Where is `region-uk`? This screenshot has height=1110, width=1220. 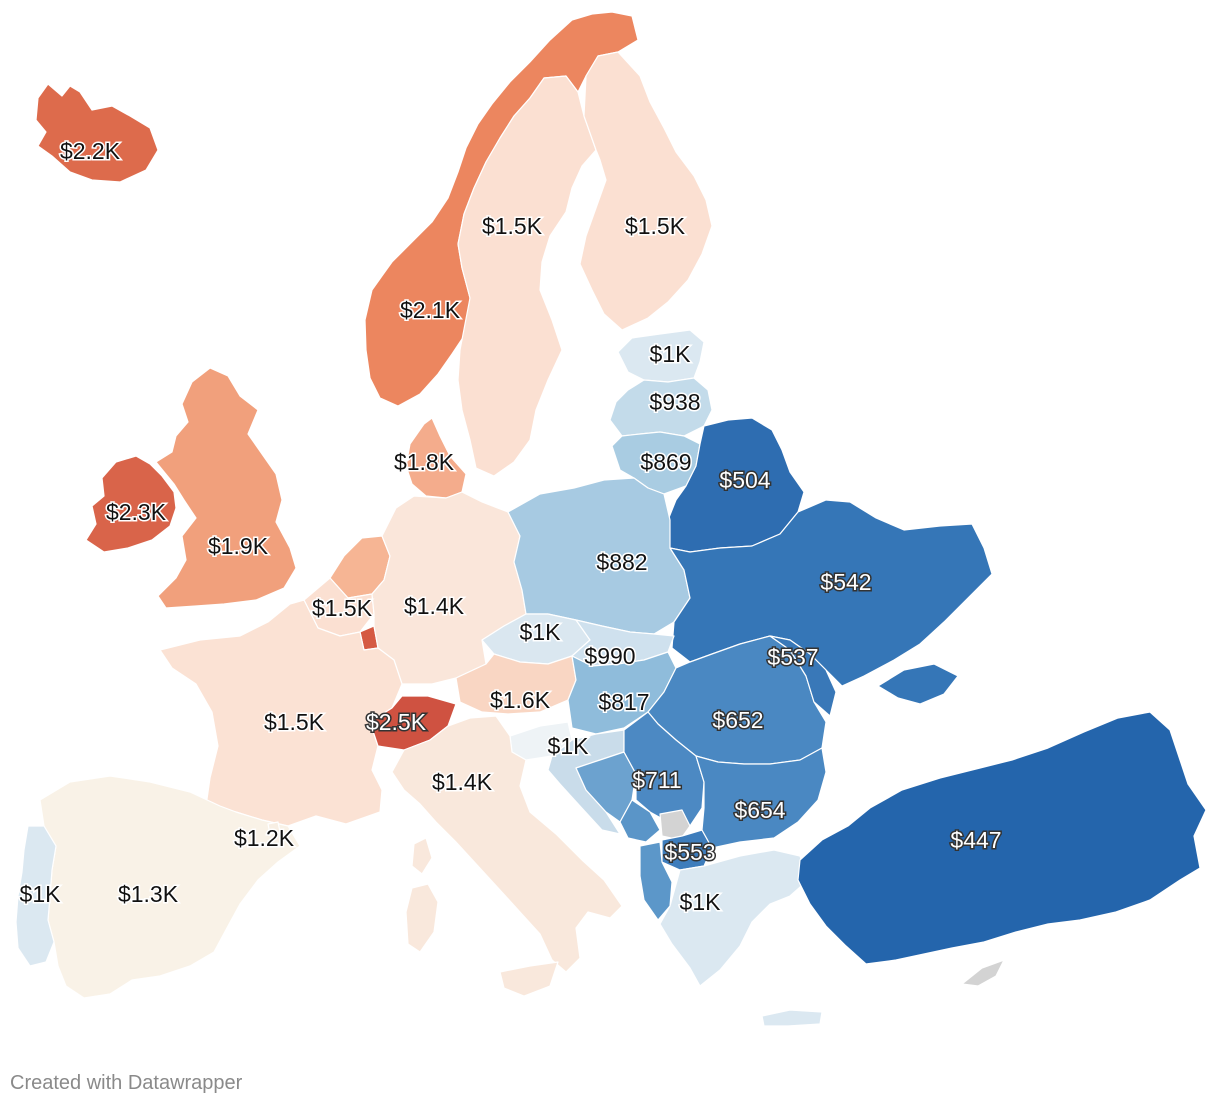 region-uk is located at coordinates (226, 488).